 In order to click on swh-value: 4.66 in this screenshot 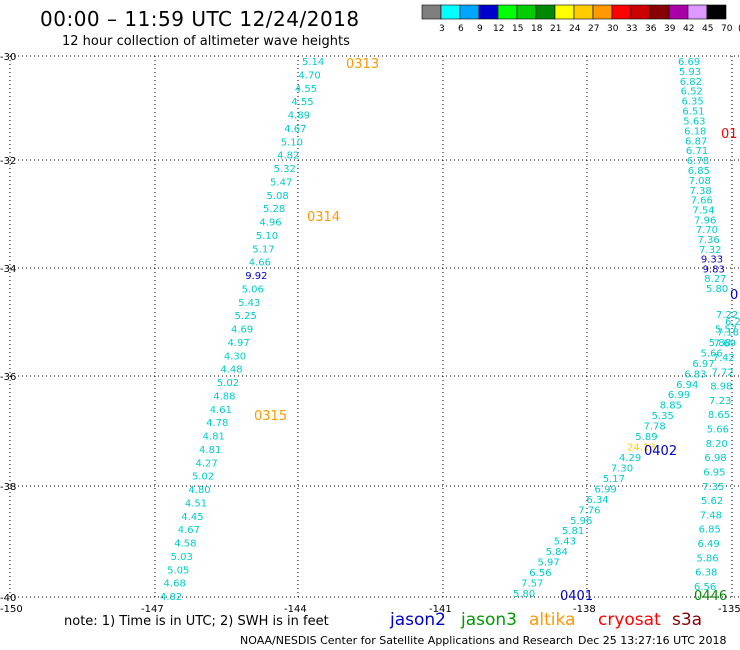, I will do `click(260, 263)`.